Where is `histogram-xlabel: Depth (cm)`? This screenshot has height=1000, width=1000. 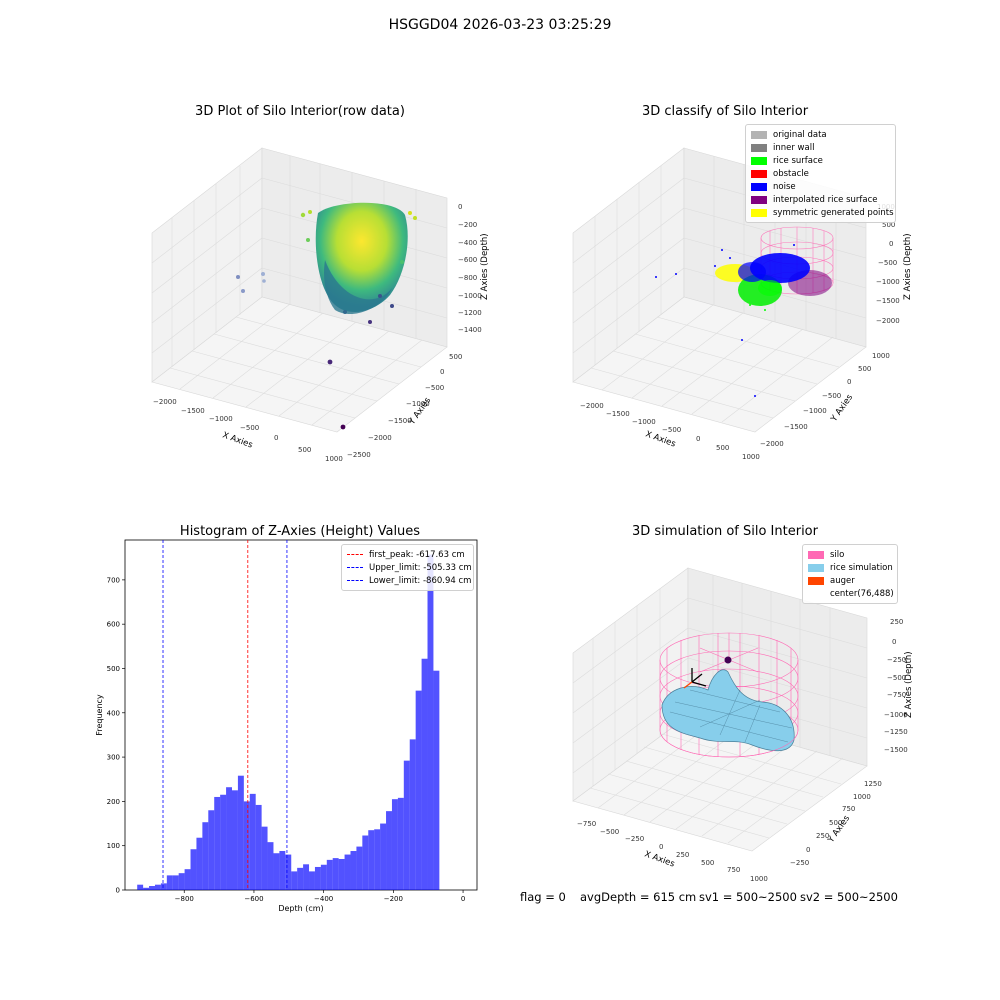
histogram-xlabel: Depth (cm) is located at coordinates (300, 908).